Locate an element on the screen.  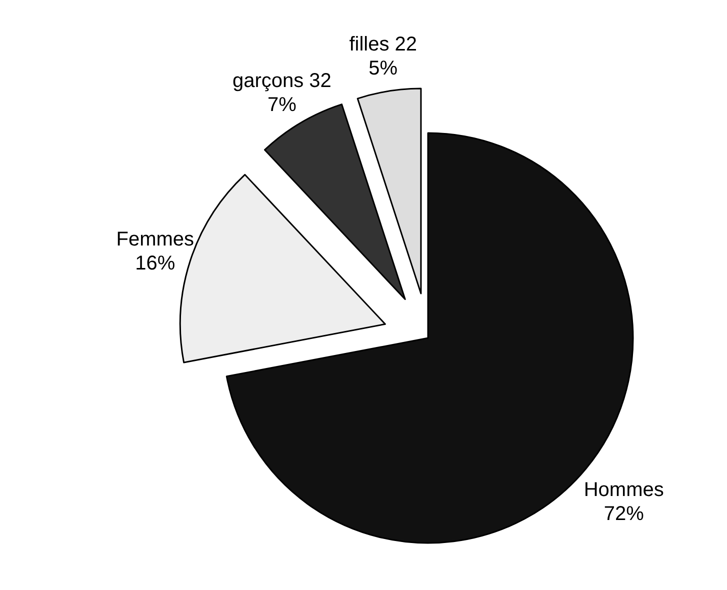
slice-label: Hommes is located at coordinates (624, 490).